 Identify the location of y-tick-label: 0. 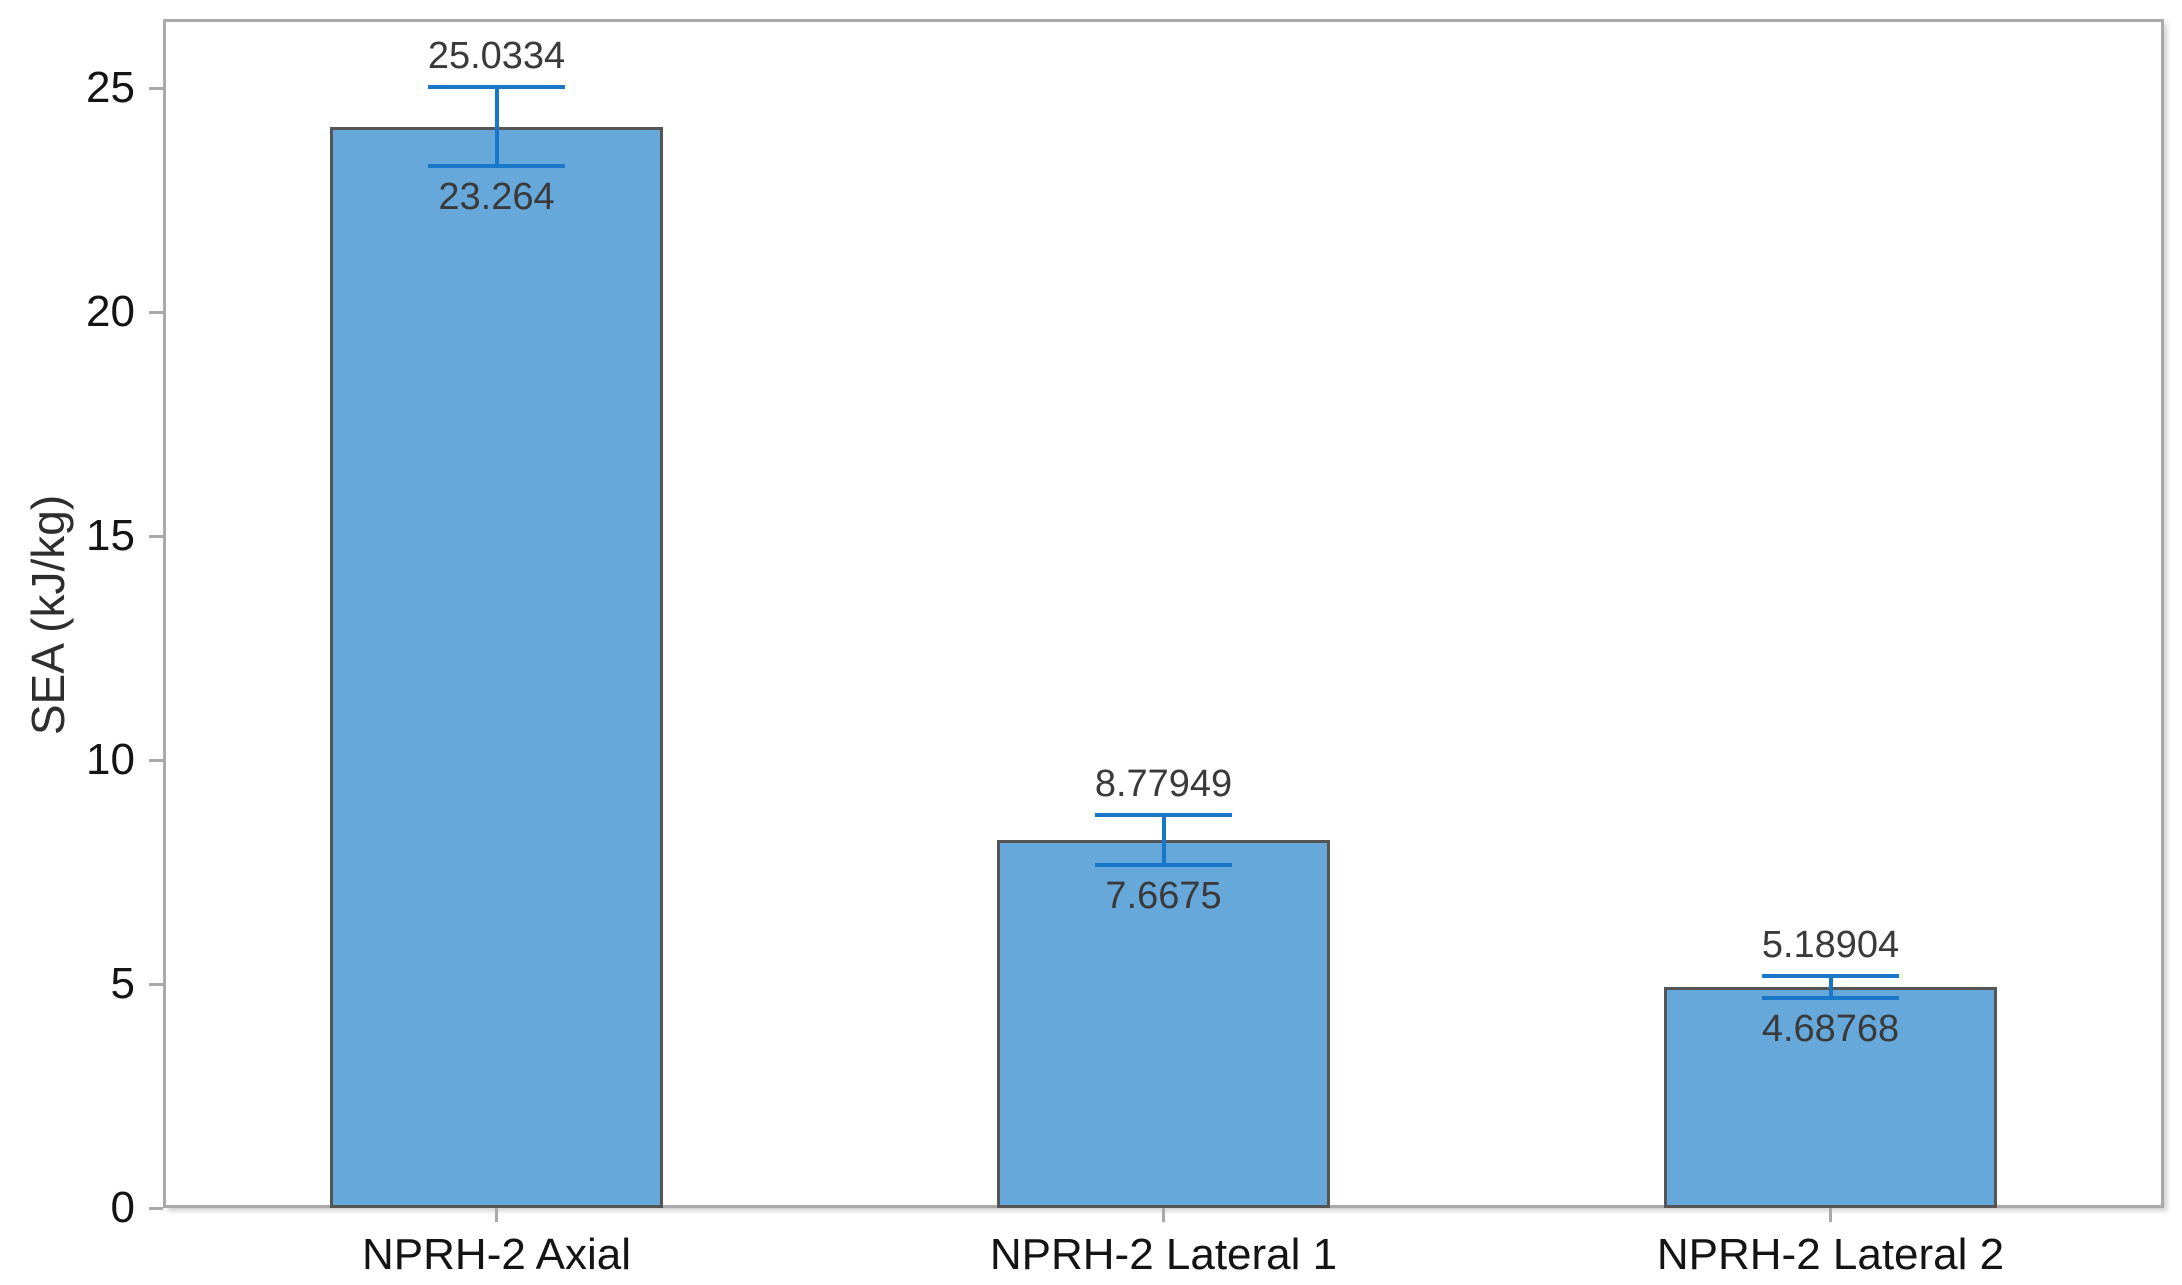
(122, 1207).